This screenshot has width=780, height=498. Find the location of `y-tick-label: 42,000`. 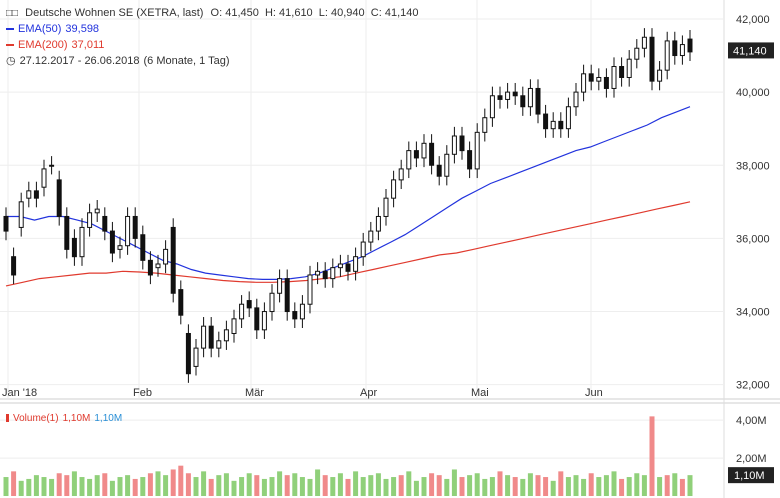

y-tick-label: 42,000 is located at coordinates (753, 20).